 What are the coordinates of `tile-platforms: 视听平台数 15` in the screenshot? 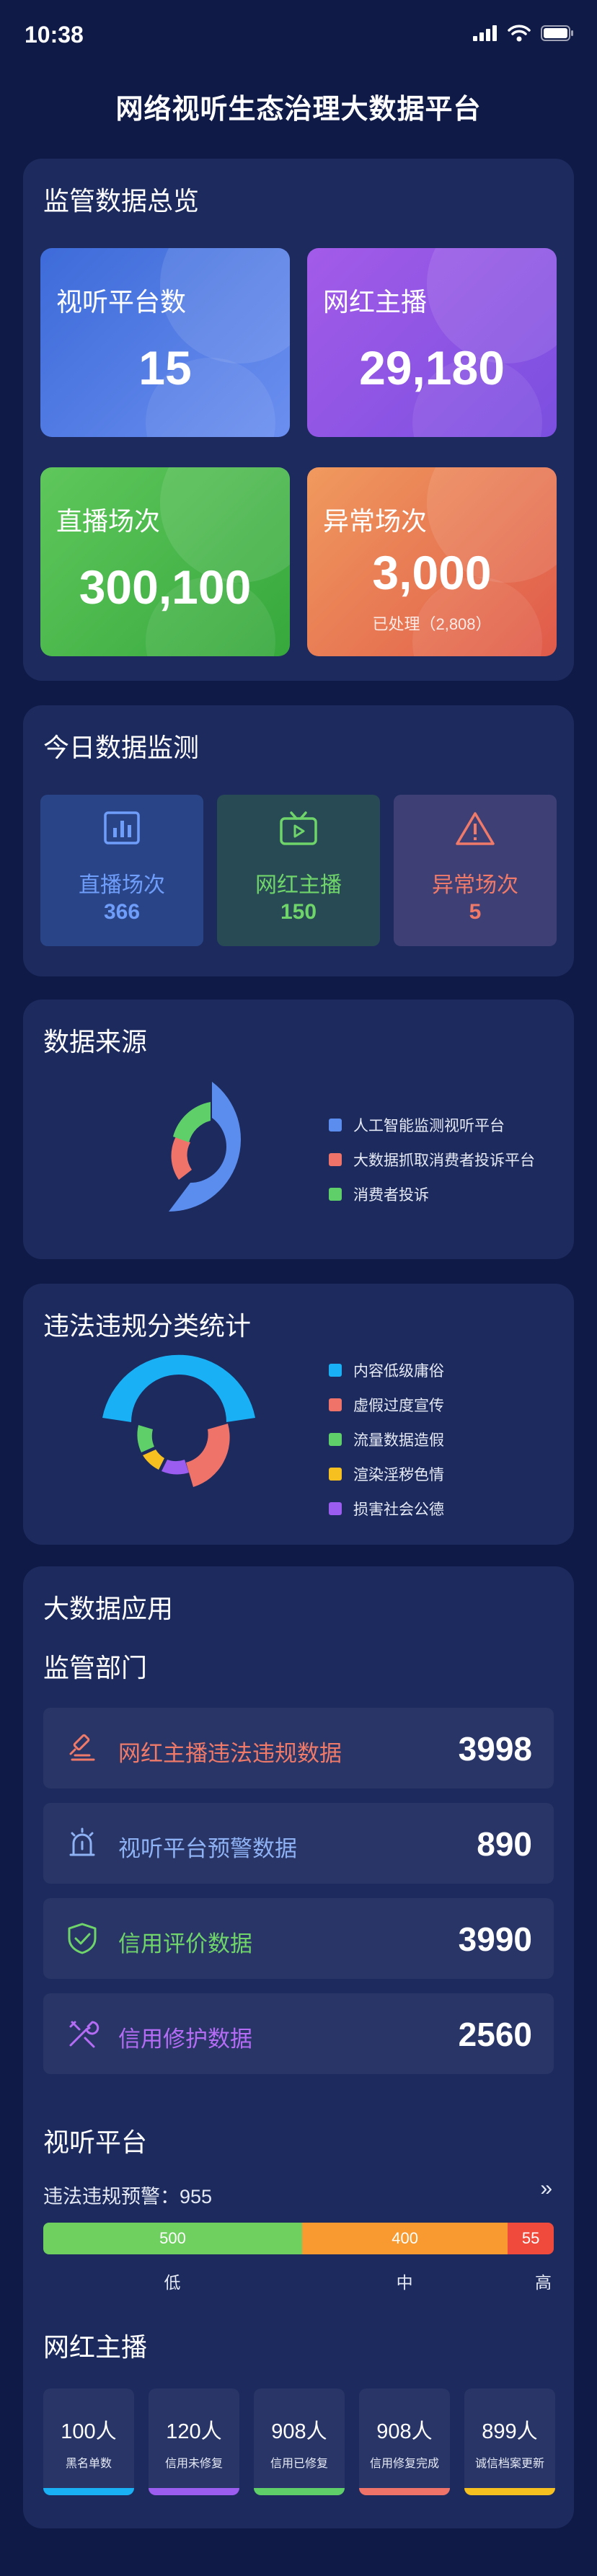 It's located at (165, 342).